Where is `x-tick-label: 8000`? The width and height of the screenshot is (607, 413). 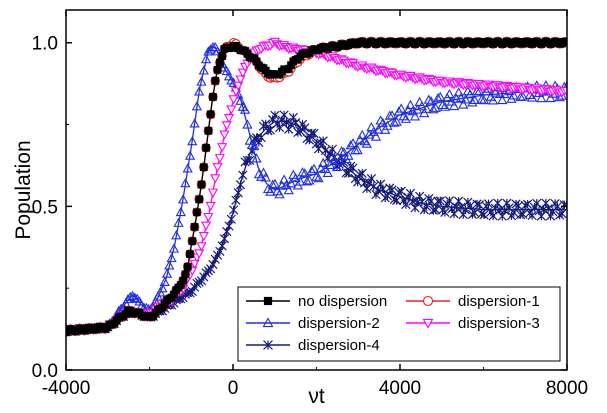
x-tick-label: 8000 is located at coordinates (567, 388).